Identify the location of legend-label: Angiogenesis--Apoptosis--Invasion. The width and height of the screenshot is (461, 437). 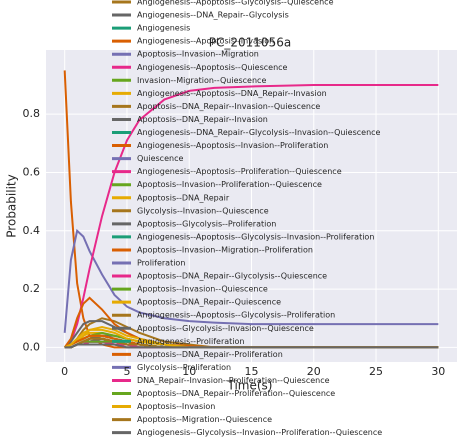
(205, 41).